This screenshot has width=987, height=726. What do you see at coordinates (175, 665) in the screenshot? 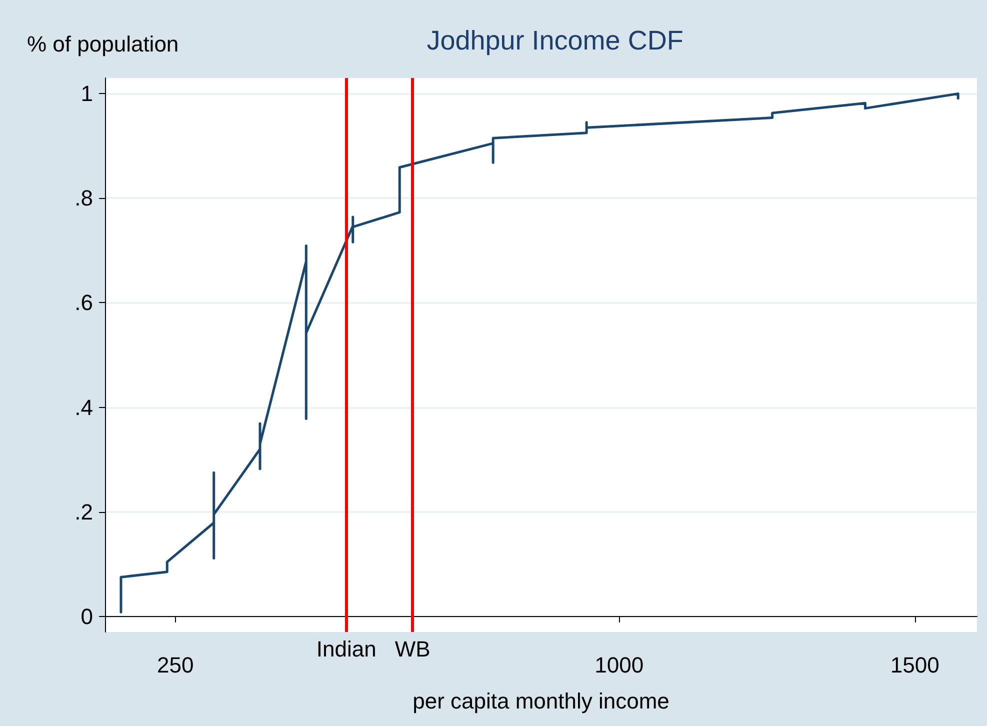
I see `x-tick-label: 250` at bounding box center [175, 665].